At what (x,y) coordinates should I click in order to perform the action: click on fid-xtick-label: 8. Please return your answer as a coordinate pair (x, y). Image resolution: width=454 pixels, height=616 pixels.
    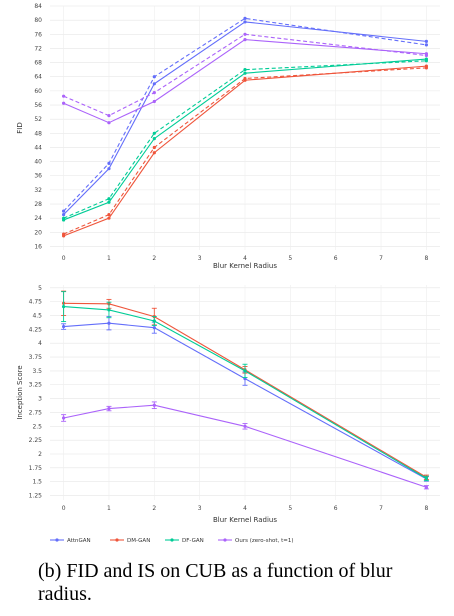
    Looking at the image, I should click on (426, 258).